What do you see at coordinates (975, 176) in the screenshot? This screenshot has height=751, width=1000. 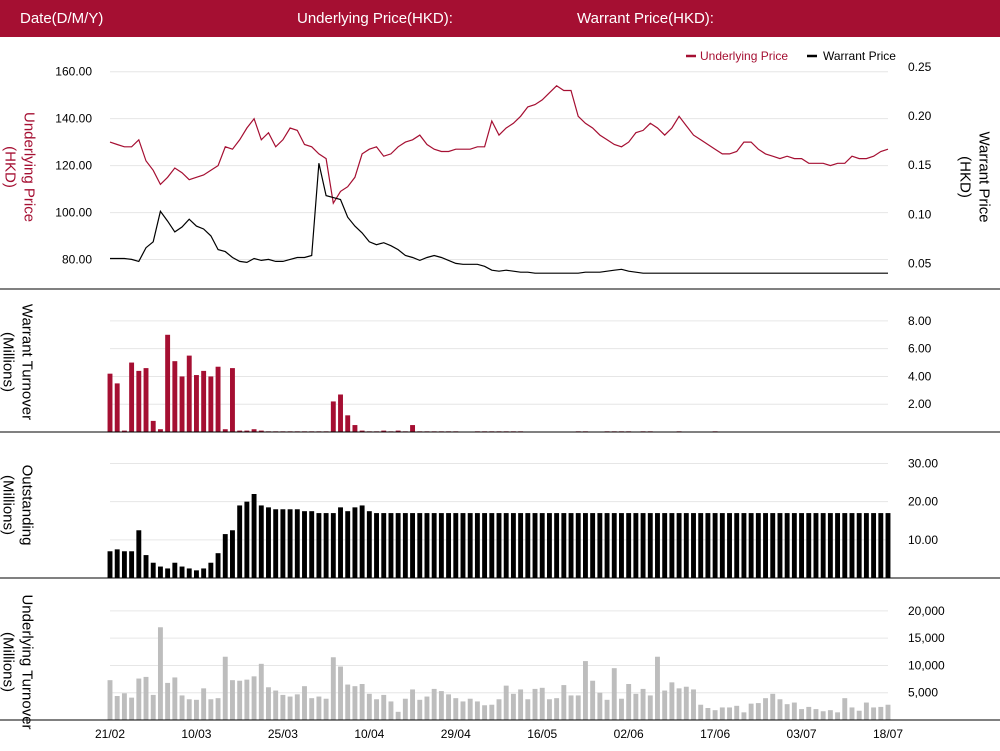 I see `right-axis-title: Warrant Price(HKD)` at bounding box center [975, 176].